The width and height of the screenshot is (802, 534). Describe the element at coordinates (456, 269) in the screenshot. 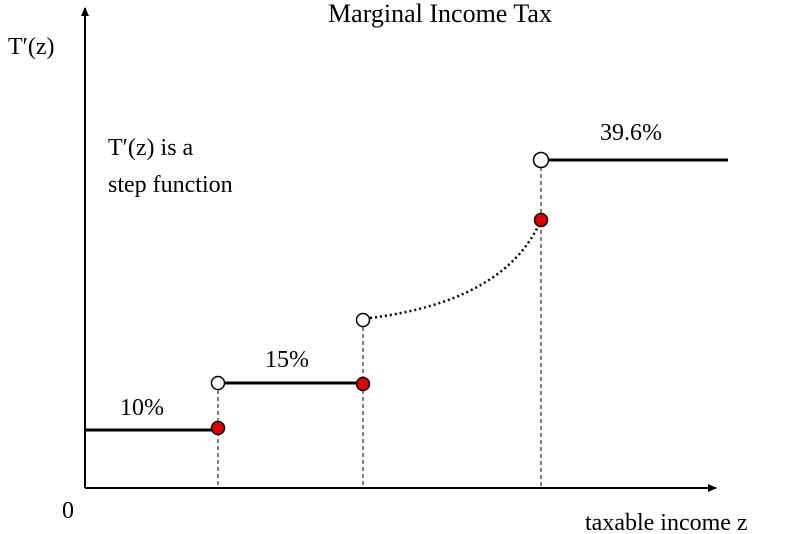

I see `curve` at that location.